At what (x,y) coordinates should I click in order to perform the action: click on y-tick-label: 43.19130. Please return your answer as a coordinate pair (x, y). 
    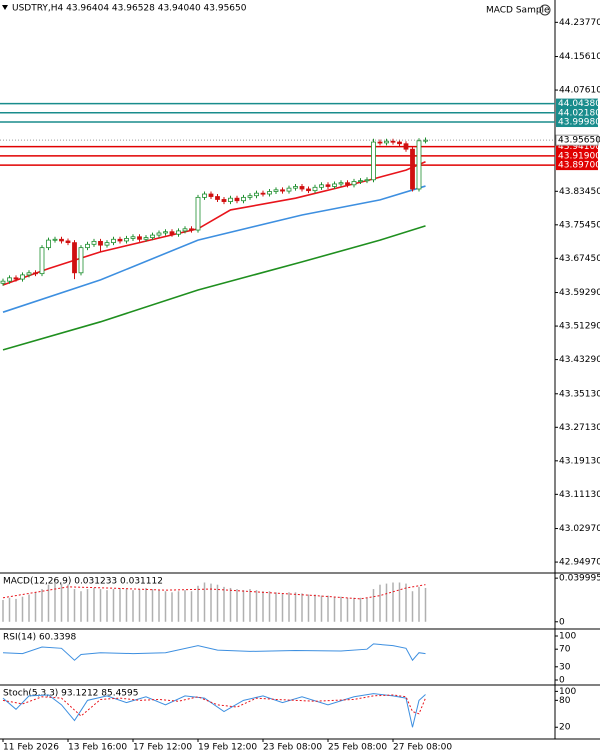
    Looking at the image, I should click on (579, 461).